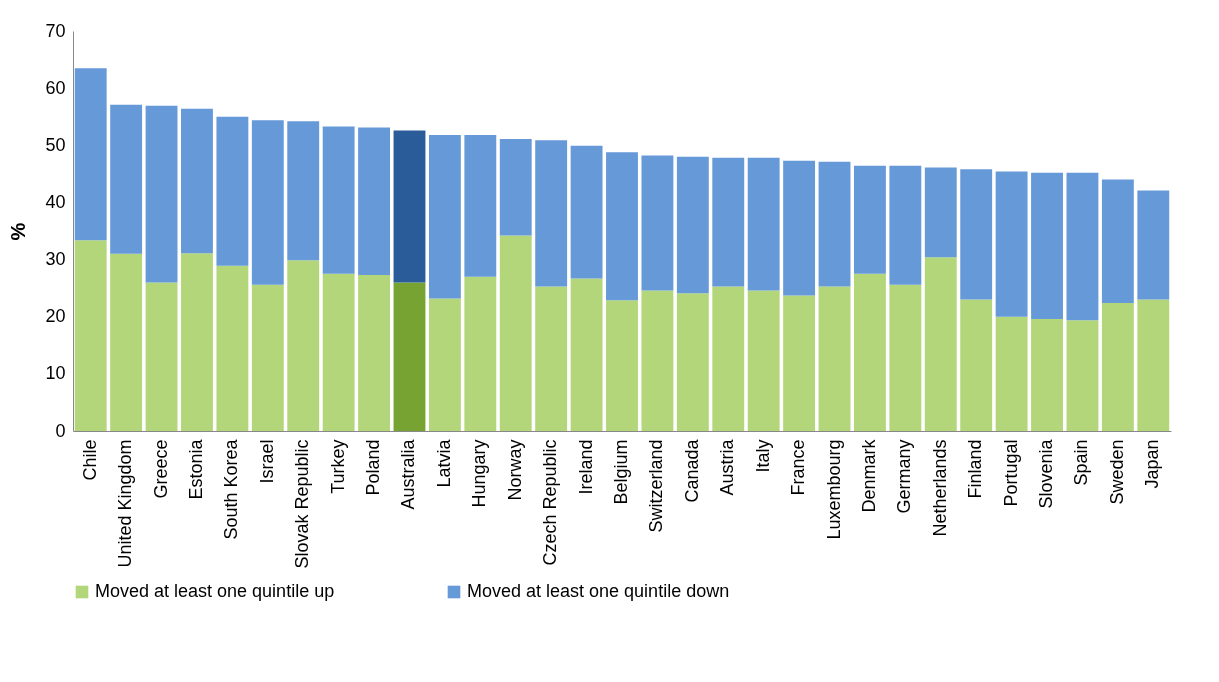 Image resolution: width=1219 pixels, height=682 pixels. What do you see at coordinates (904, 476) in the screenshot?
I see `x-tick-label: Germany` at bounding box center [904, 476].